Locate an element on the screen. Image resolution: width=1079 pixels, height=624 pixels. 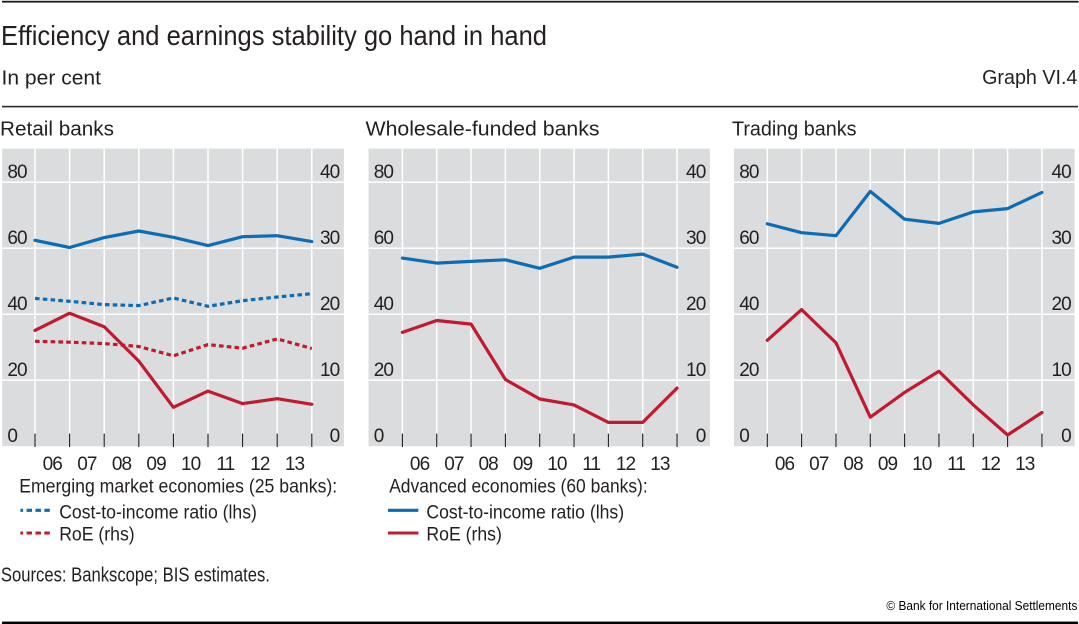
svg-text:© Bank for International Settl: © Bank for International Settlements is located at coordinates (981, 605).